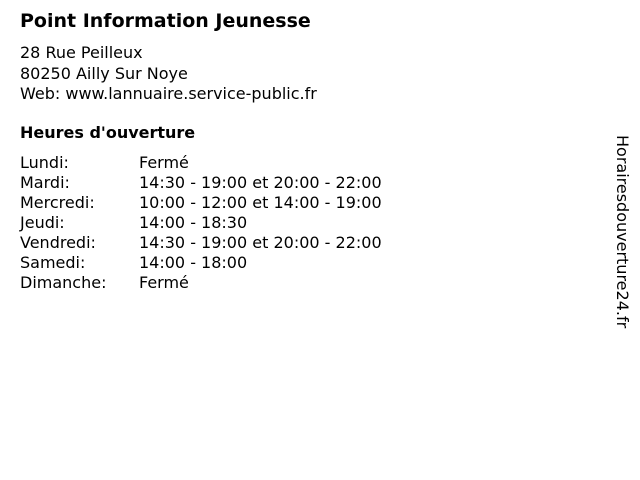  I want to click on street: 28 Rue Peilleux, so click(81, 52).